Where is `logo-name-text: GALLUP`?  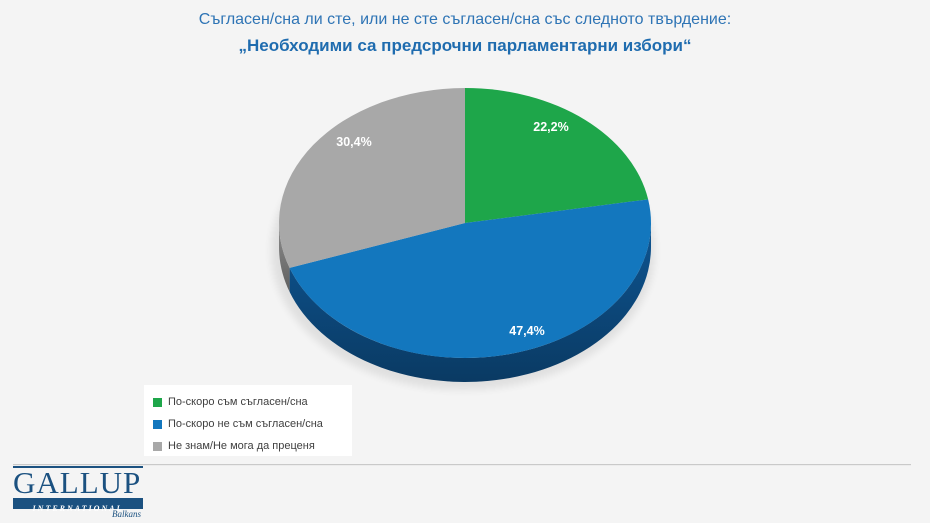 logo-name-text: GALLUP is located at coordinates (77, 482).